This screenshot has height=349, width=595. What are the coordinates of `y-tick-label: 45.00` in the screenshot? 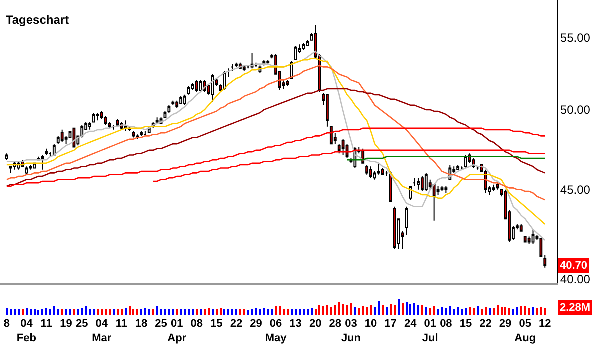 It's located at (575, 190).